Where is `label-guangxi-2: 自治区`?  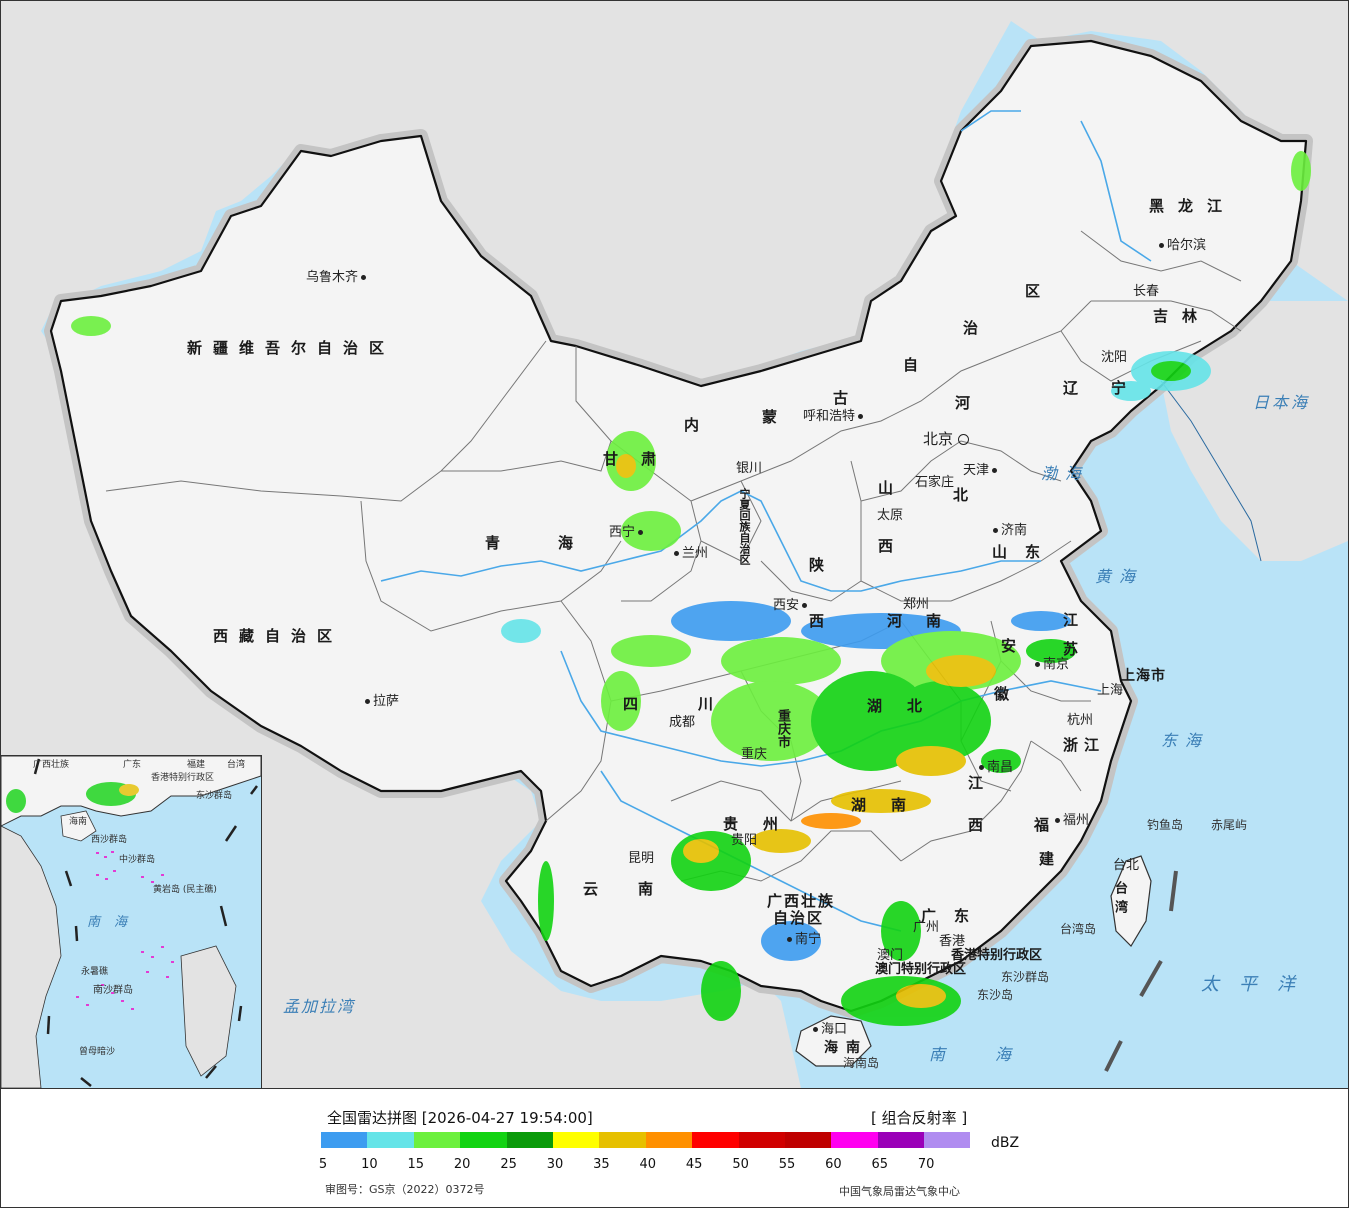 label-guangxi-2: 自治区 is located at coordinates (799, 918).